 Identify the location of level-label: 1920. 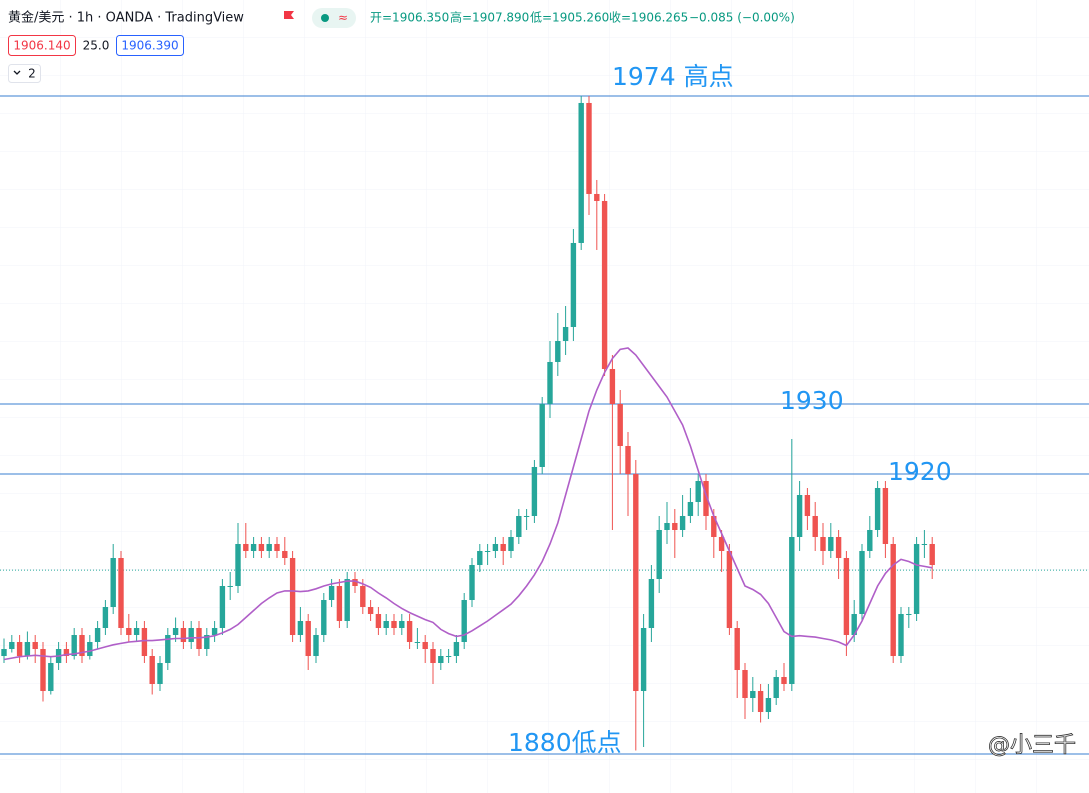
(920, 471).